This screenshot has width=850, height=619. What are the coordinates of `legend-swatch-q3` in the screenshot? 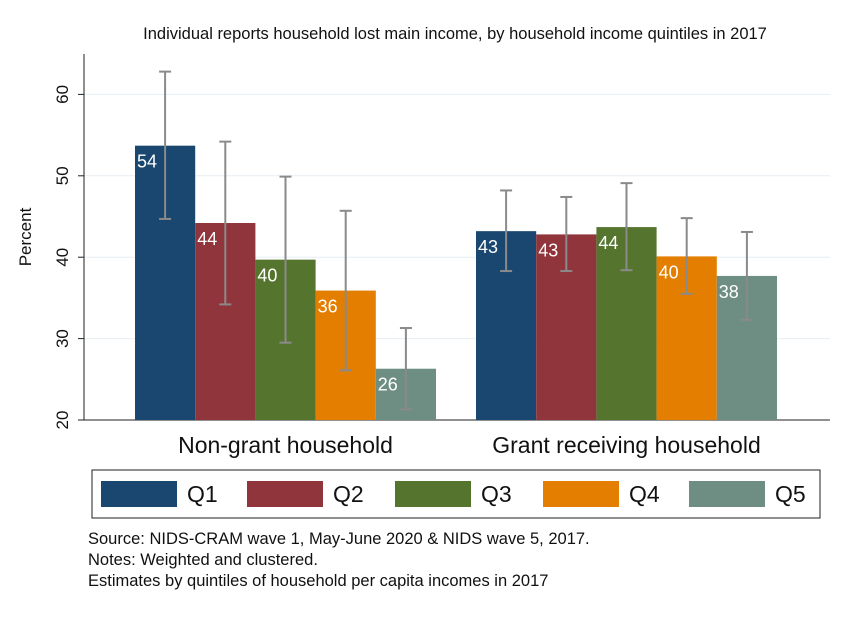 It's located at (433, 494).